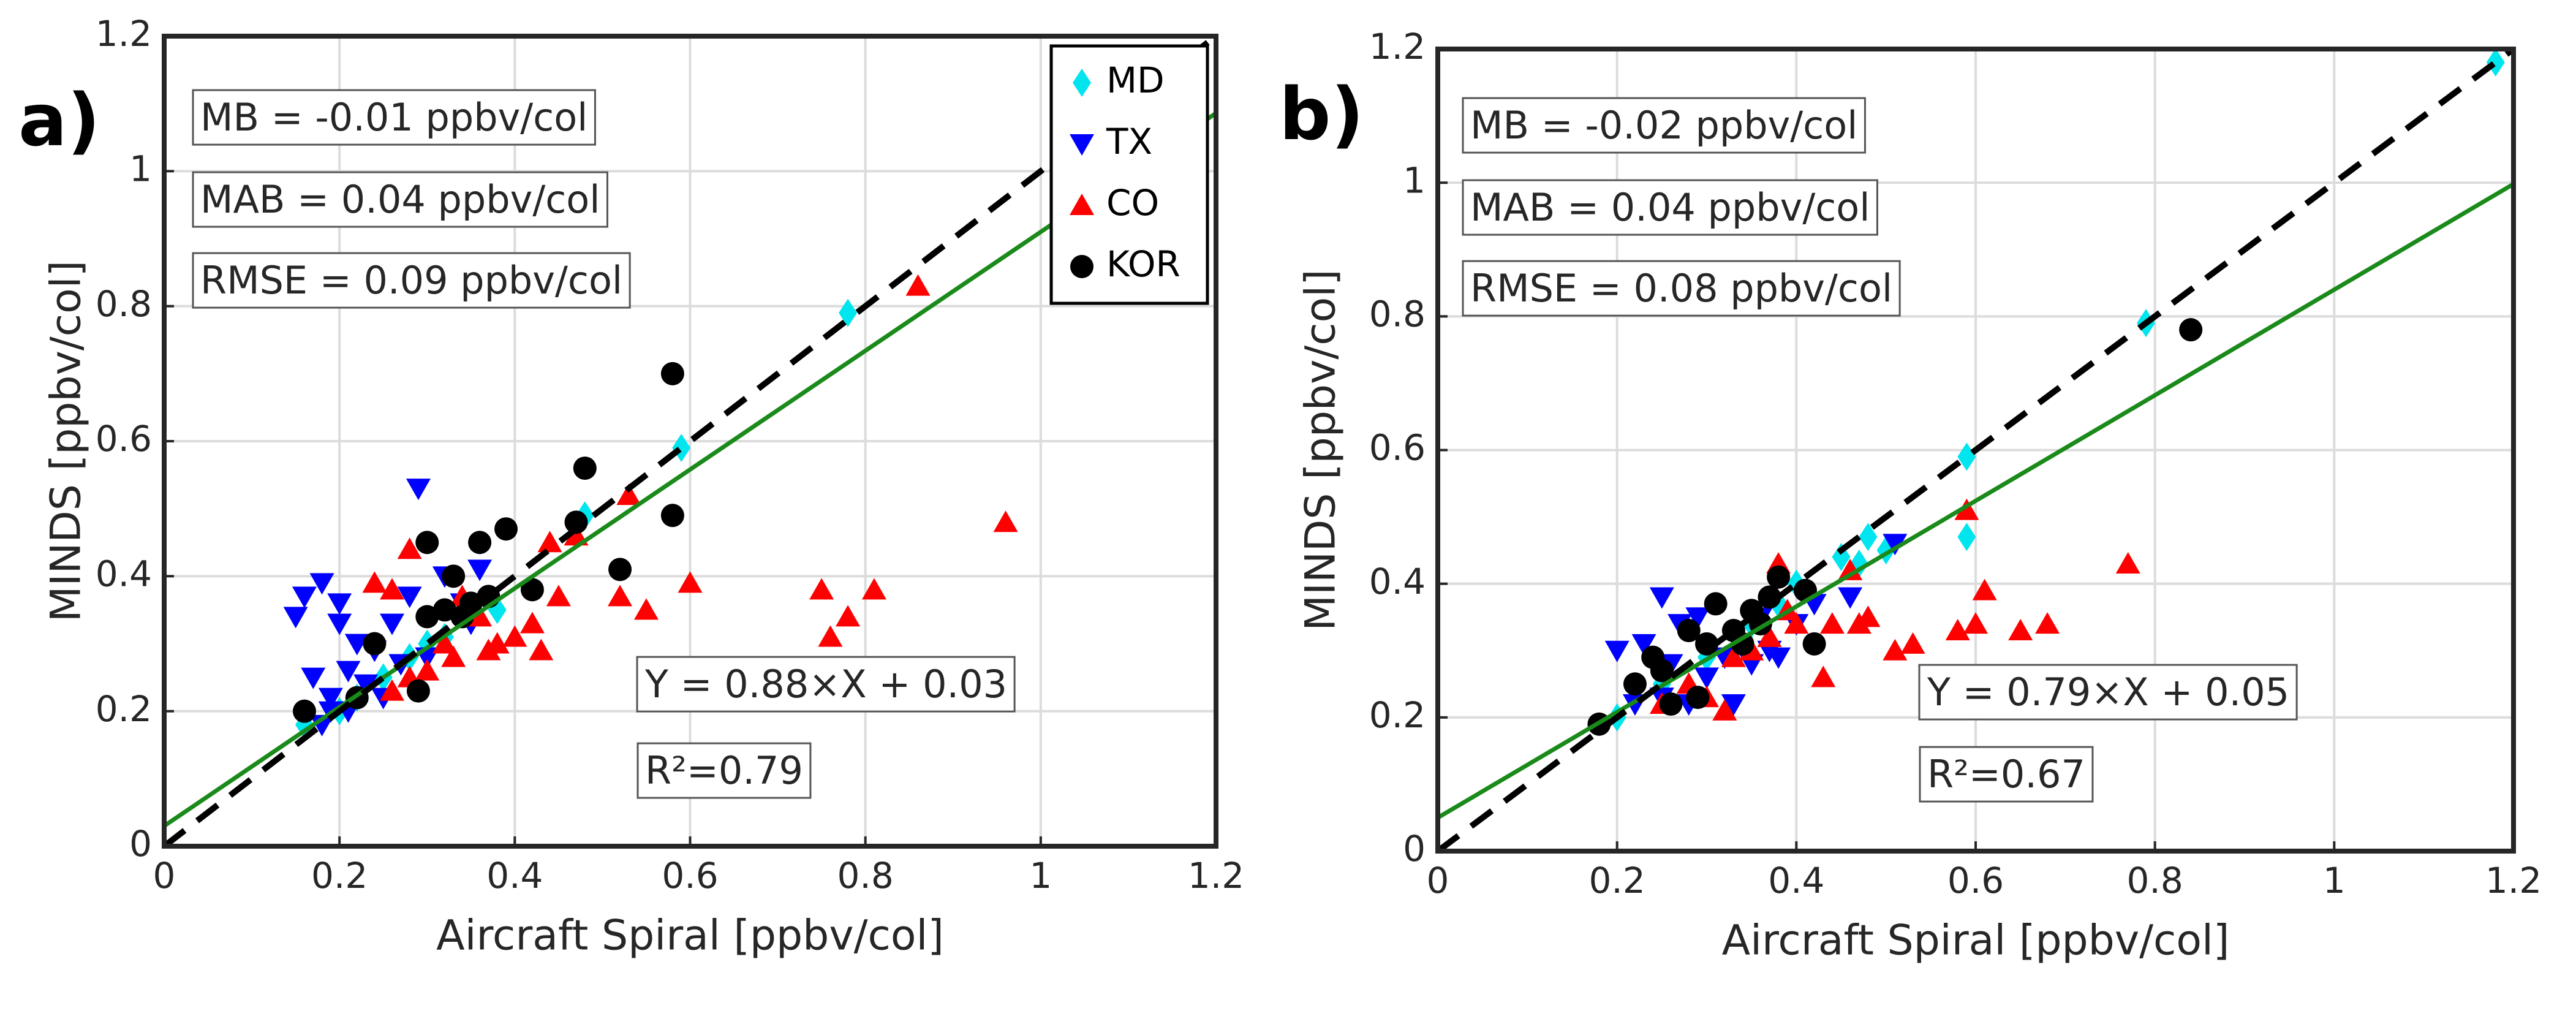  Describe the element at coordinates (690, 875) in the screenshot. I see `x-tick-label: 0.6` at that location.